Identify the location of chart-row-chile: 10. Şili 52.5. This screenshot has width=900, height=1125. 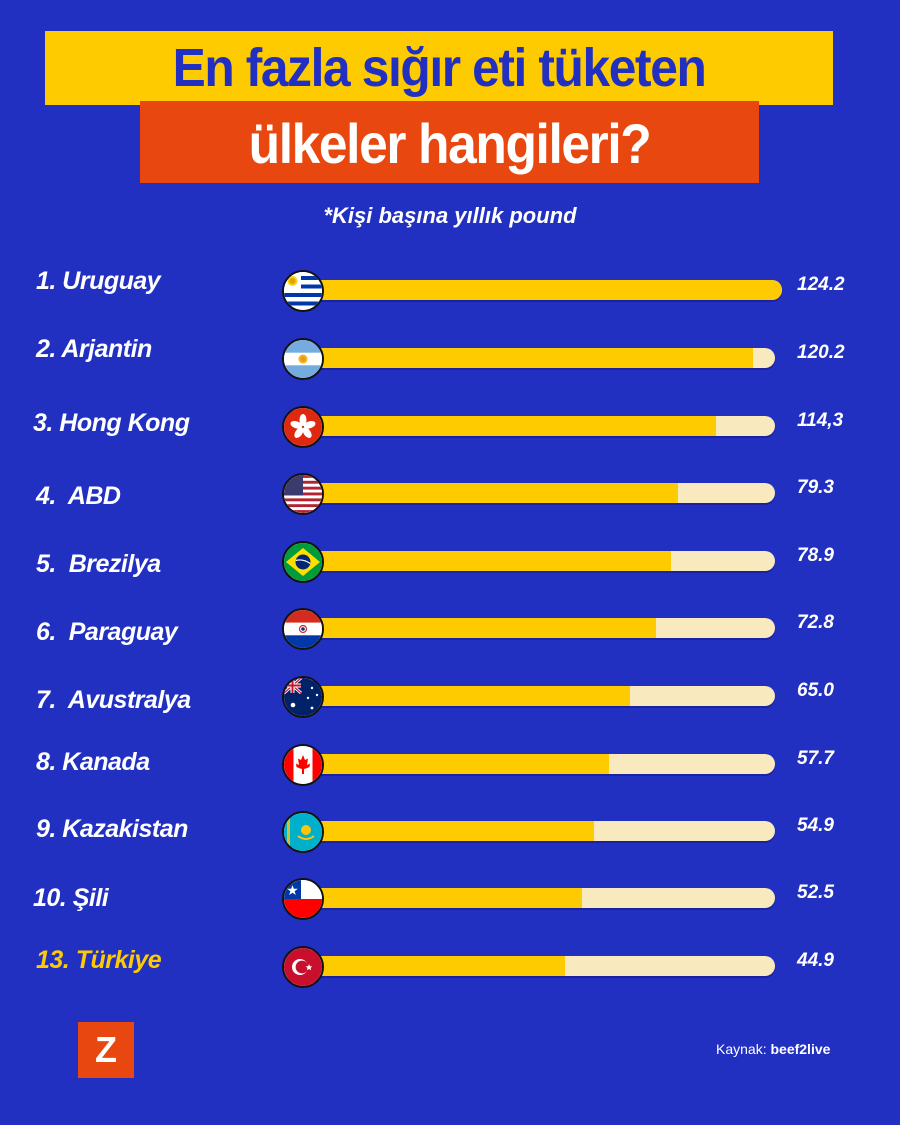
(450, 898).